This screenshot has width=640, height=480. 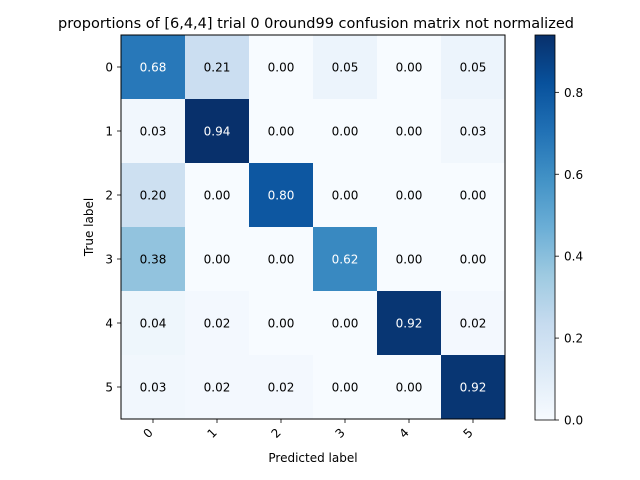 What do you see at coordinates (109, 196) in the screenshot?
I see `y-tick-label: 2` at bounding box center [109, 196].